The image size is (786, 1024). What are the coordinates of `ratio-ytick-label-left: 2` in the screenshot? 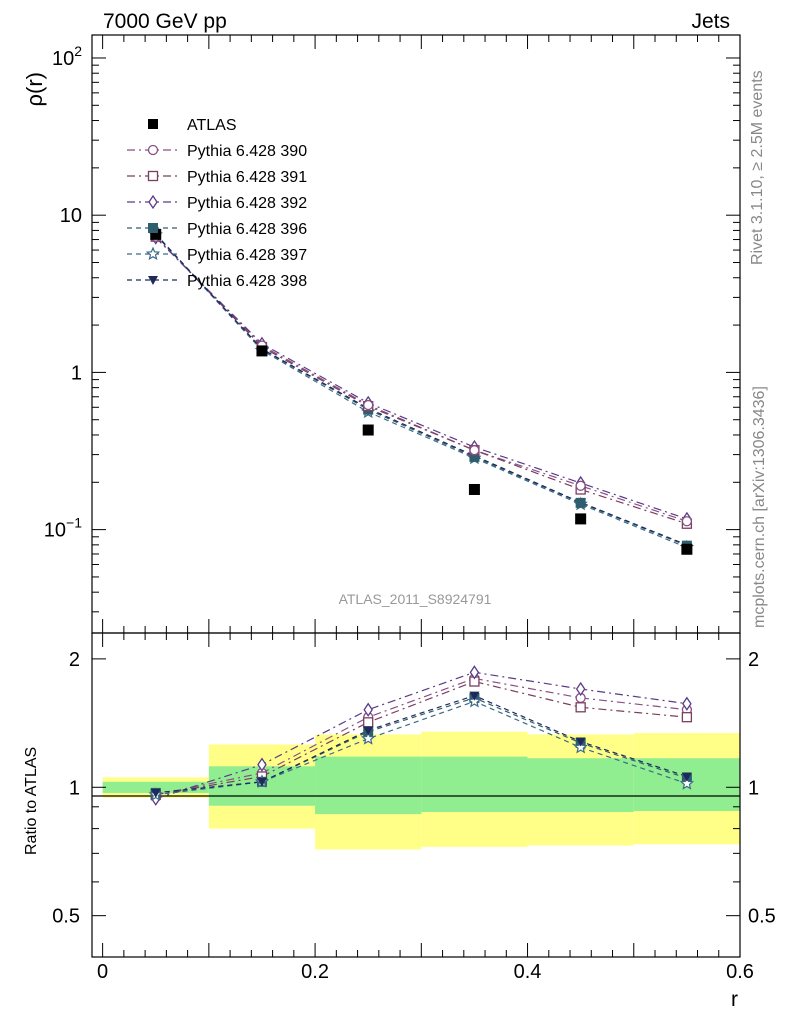 It's located at (74, 660).